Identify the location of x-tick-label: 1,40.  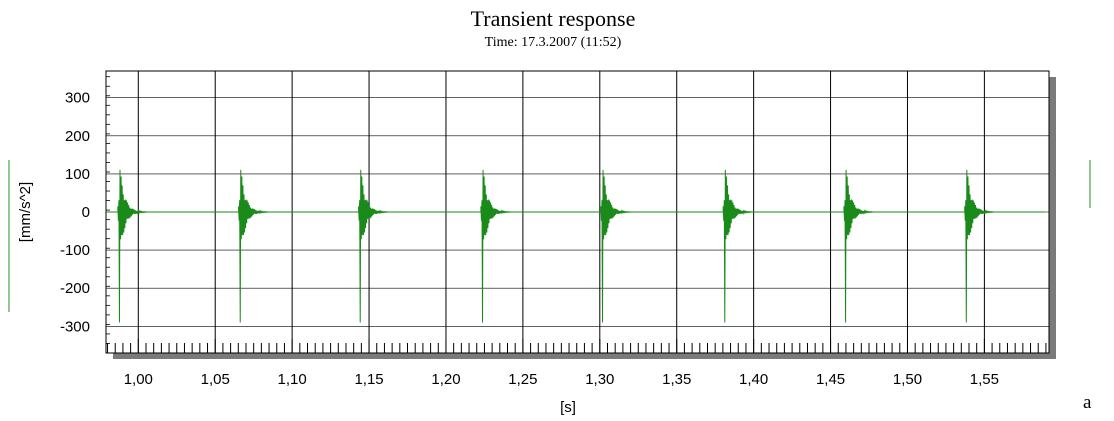
(753, 379).